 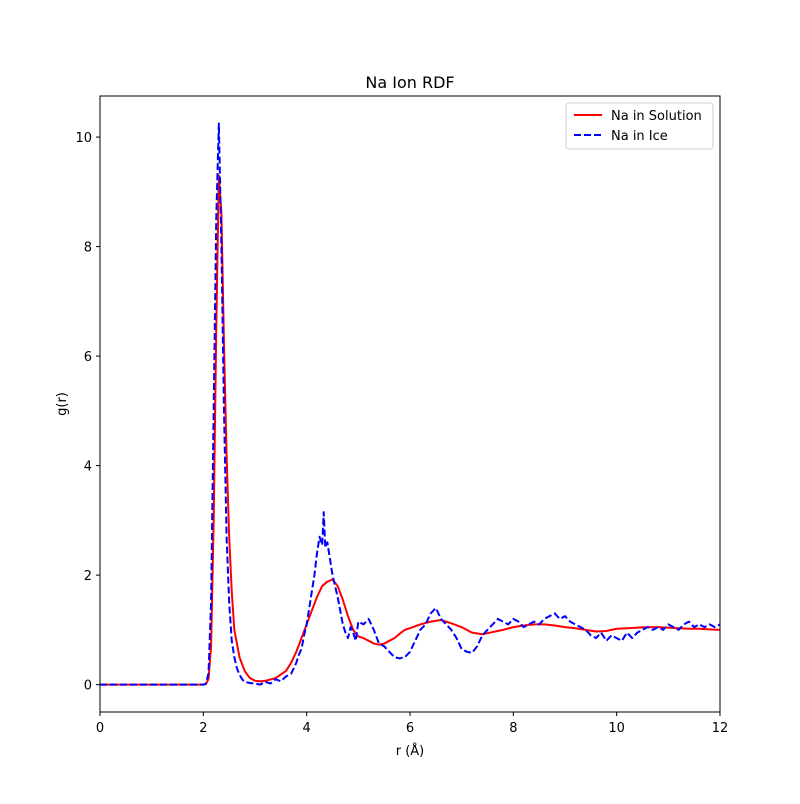 I want to click on legend-label-solution: Na in Solution, so click(x=656, y=116).